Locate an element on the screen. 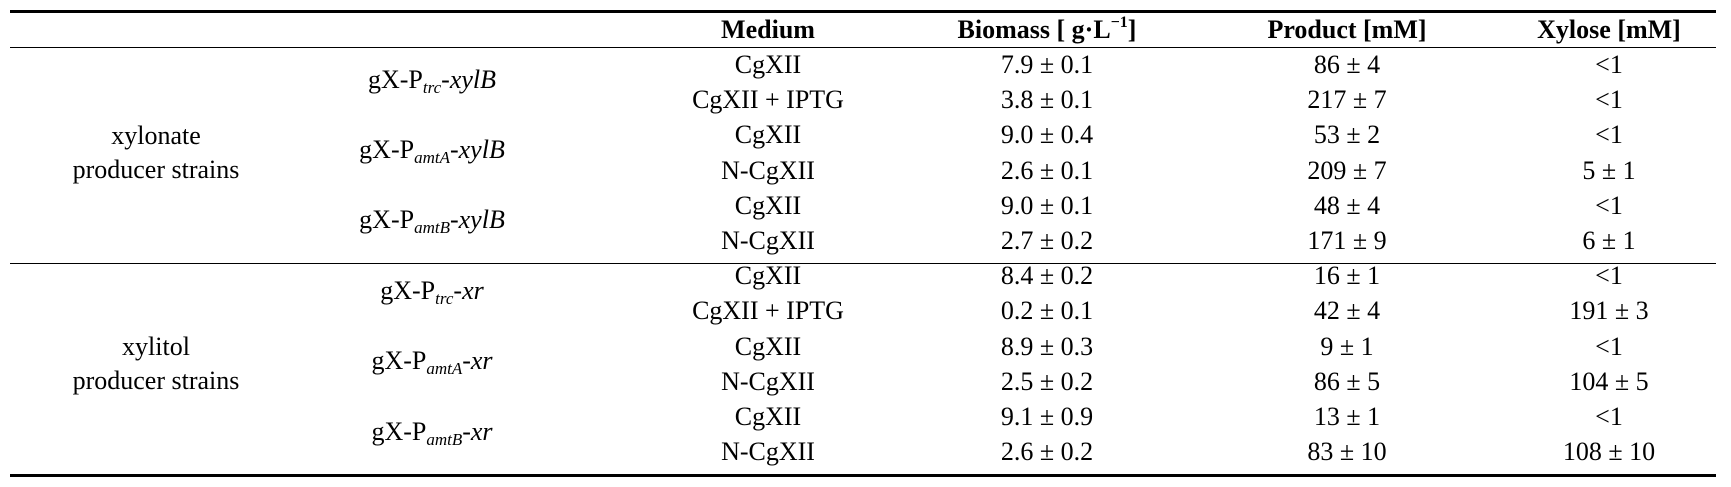 Image resolution: width=1731 pixels, height=487 pixels. cell-biomass: 0.2 ± 0.1 is located at coordinates (1047, 311).